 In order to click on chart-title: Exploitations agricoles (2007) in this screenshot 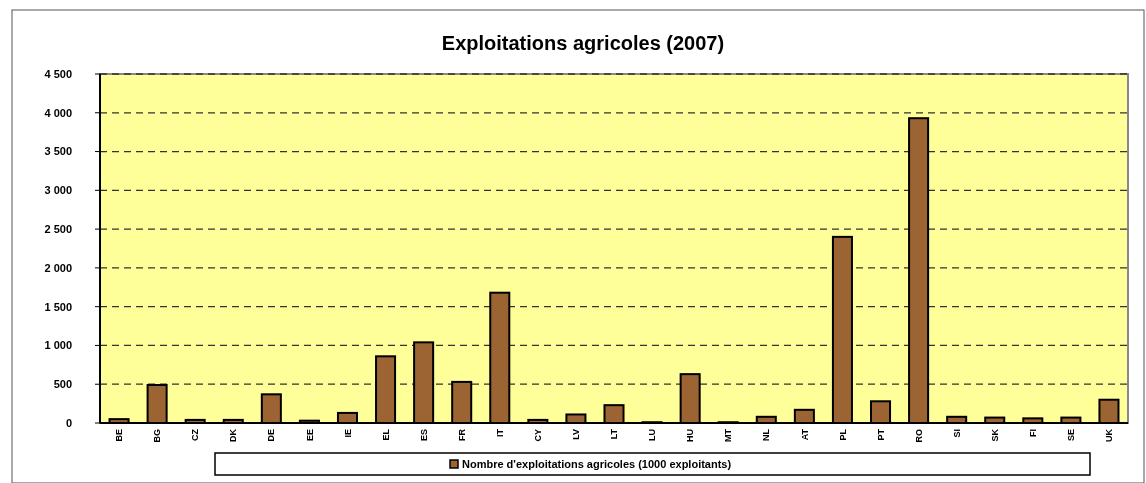, I will do `click(583, 43)`.